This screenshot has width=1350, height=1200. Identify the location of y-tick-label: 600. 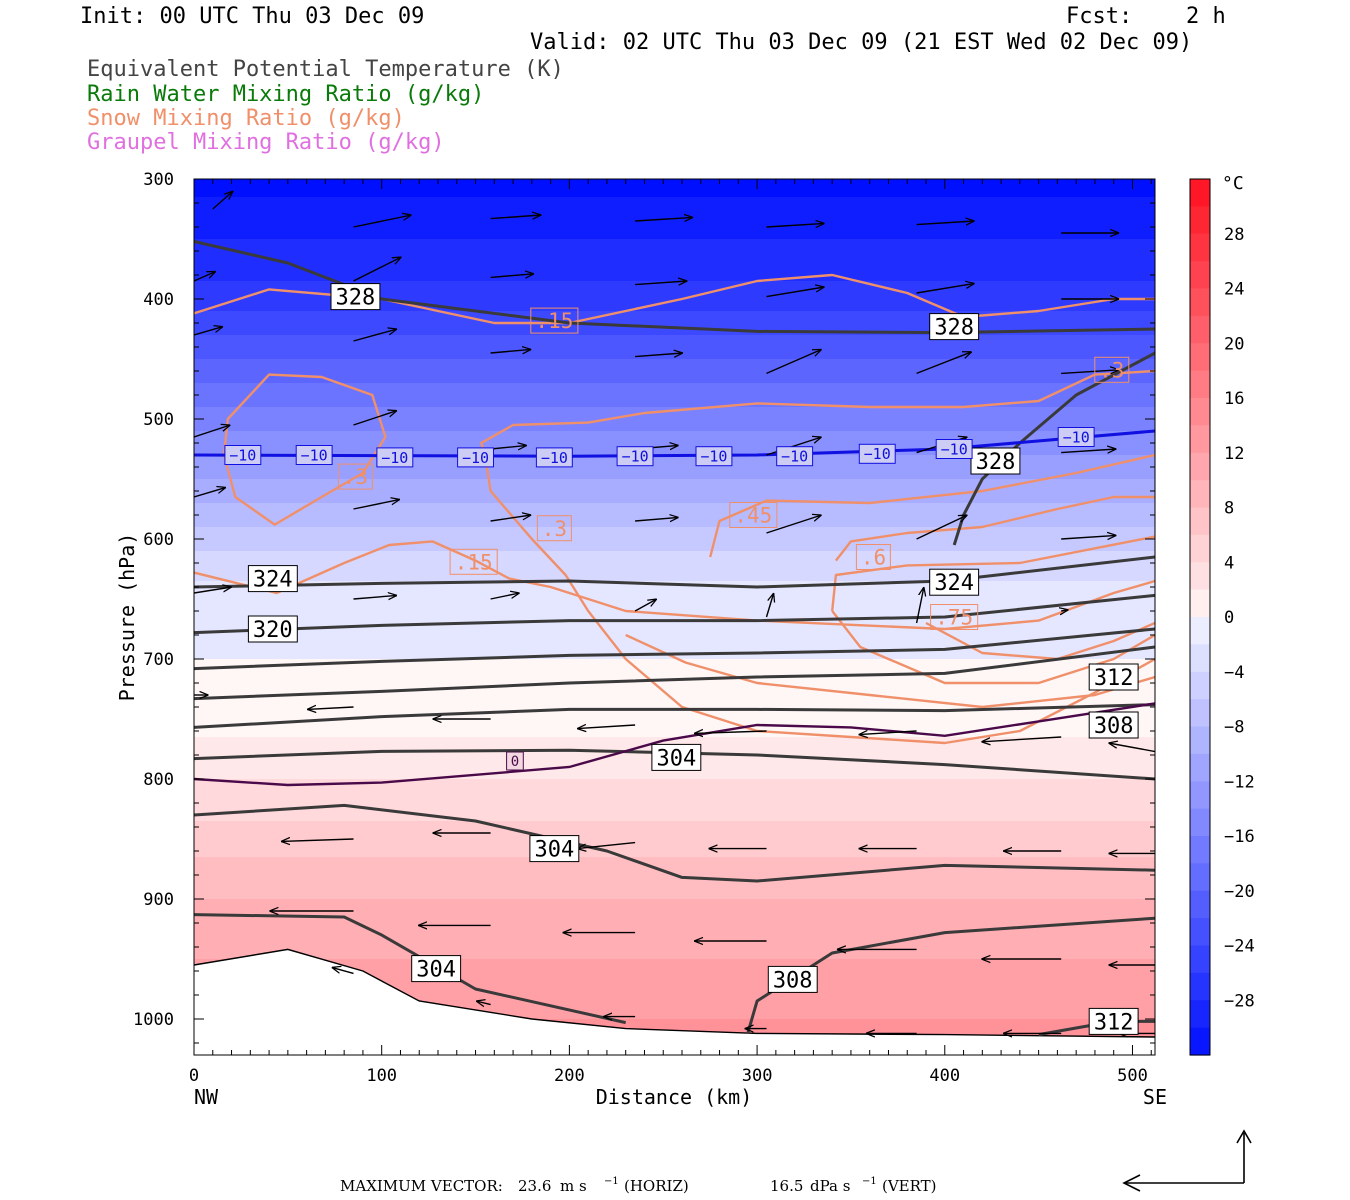
(158, 540).